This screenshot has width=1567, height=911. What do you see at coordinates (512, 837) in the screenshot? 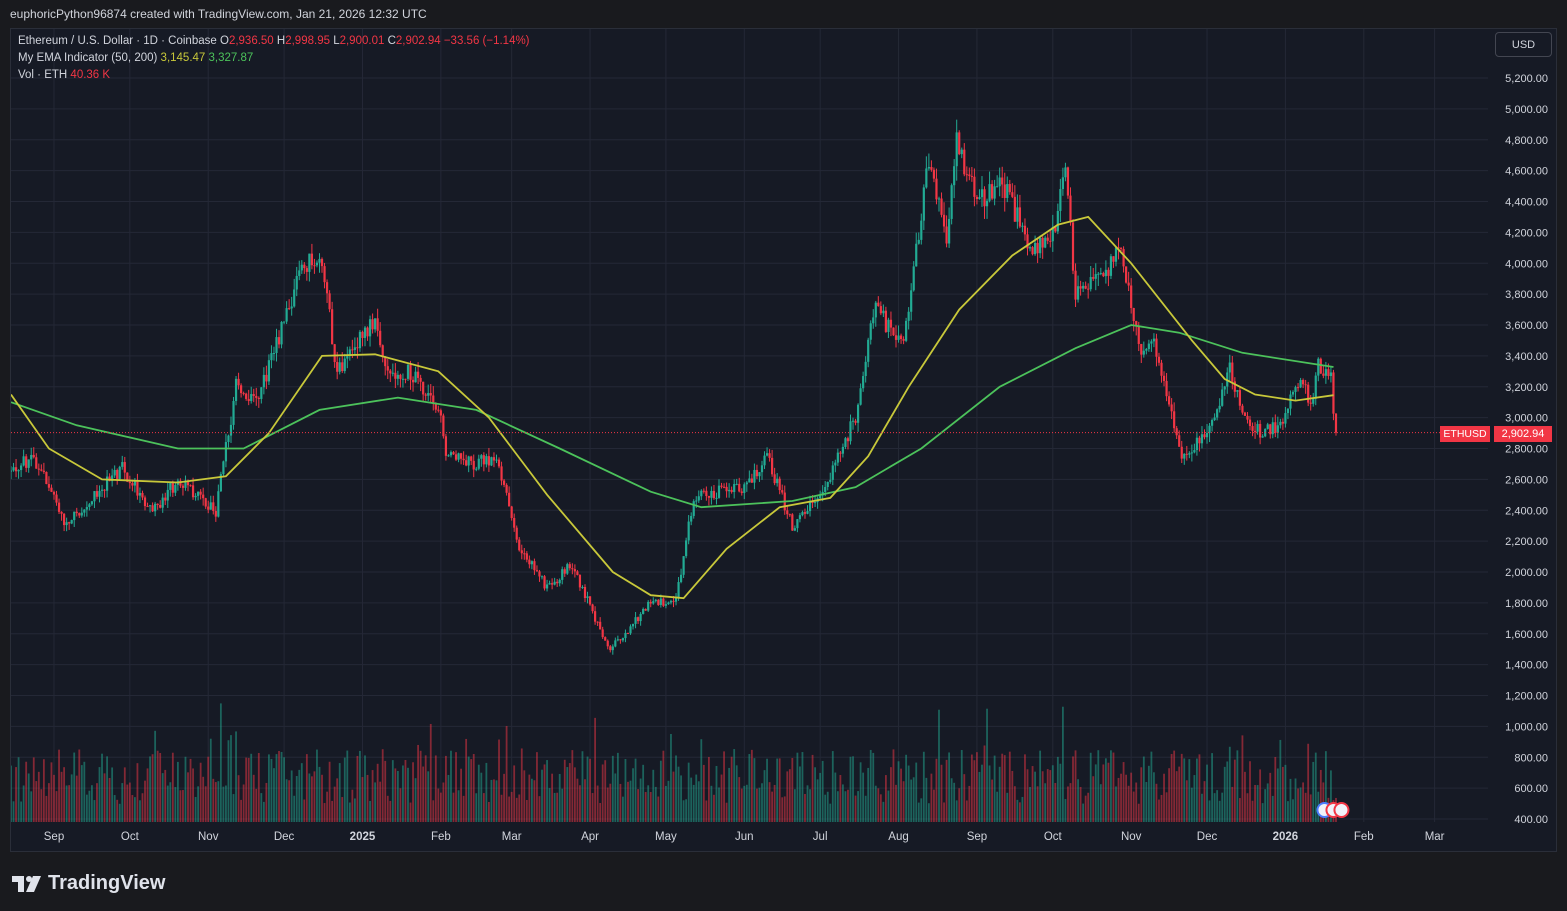
I see `x-tick-label: Mar` at bounding box center [512, 837].